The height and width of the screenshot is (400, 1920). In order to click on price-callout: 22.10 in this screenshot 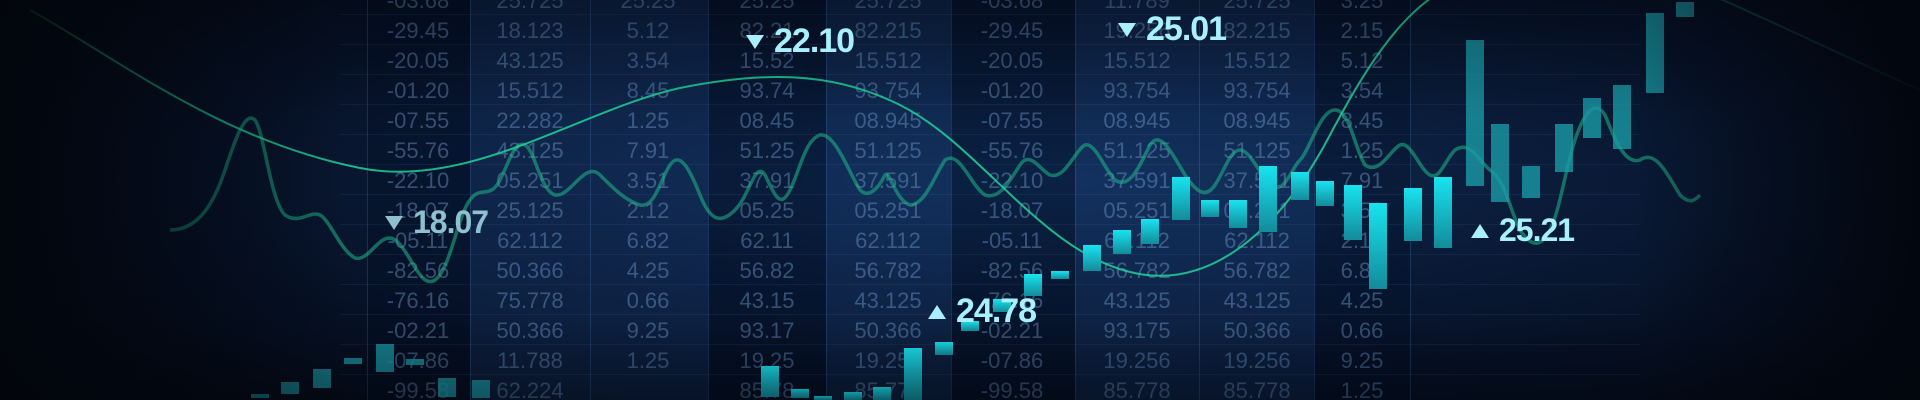, I will do `click(800, 41)`.